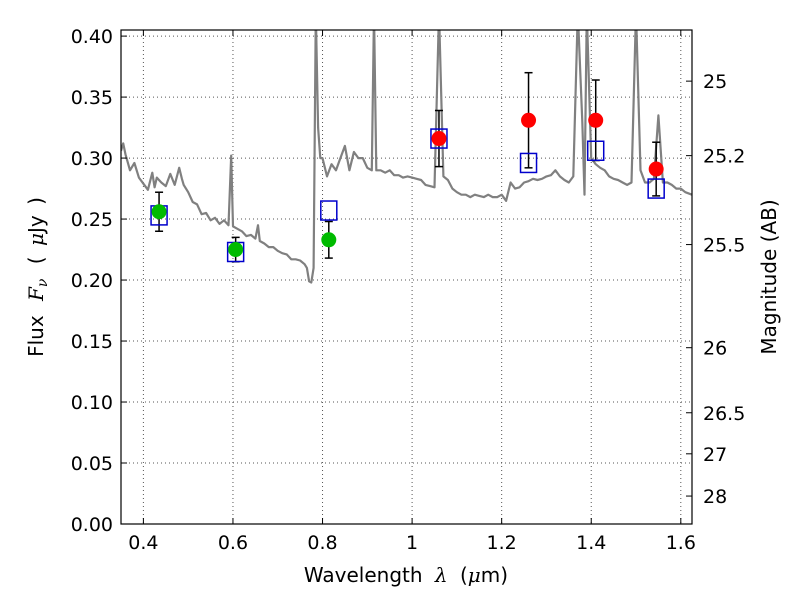 Image resolution: width=800 pixels, height=600 pixels. I want to click on right-tick-label: 26.5, so click(724, 414).